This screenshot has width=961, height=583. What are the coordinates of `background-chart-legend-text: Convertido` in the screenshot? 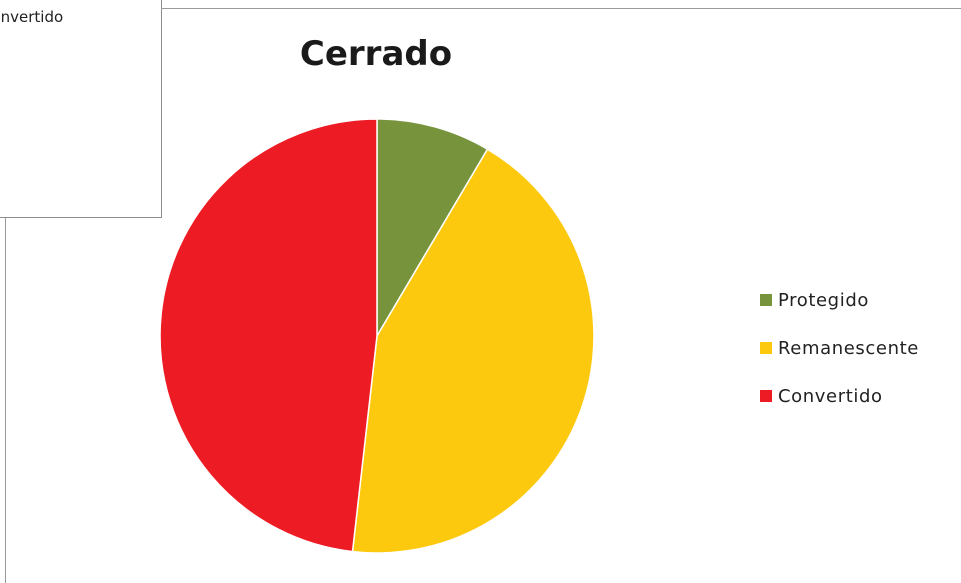 It's located at (32, 17).